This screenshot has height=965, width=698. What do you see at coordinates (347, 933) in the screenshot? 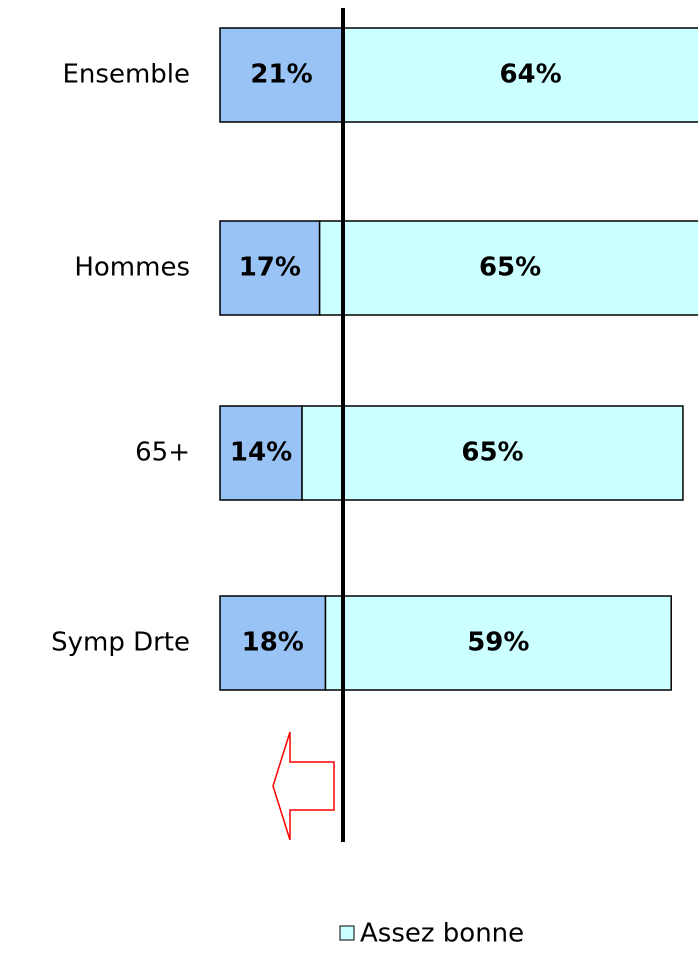
I see `legend-swatch` at bounding box center [347, 933].